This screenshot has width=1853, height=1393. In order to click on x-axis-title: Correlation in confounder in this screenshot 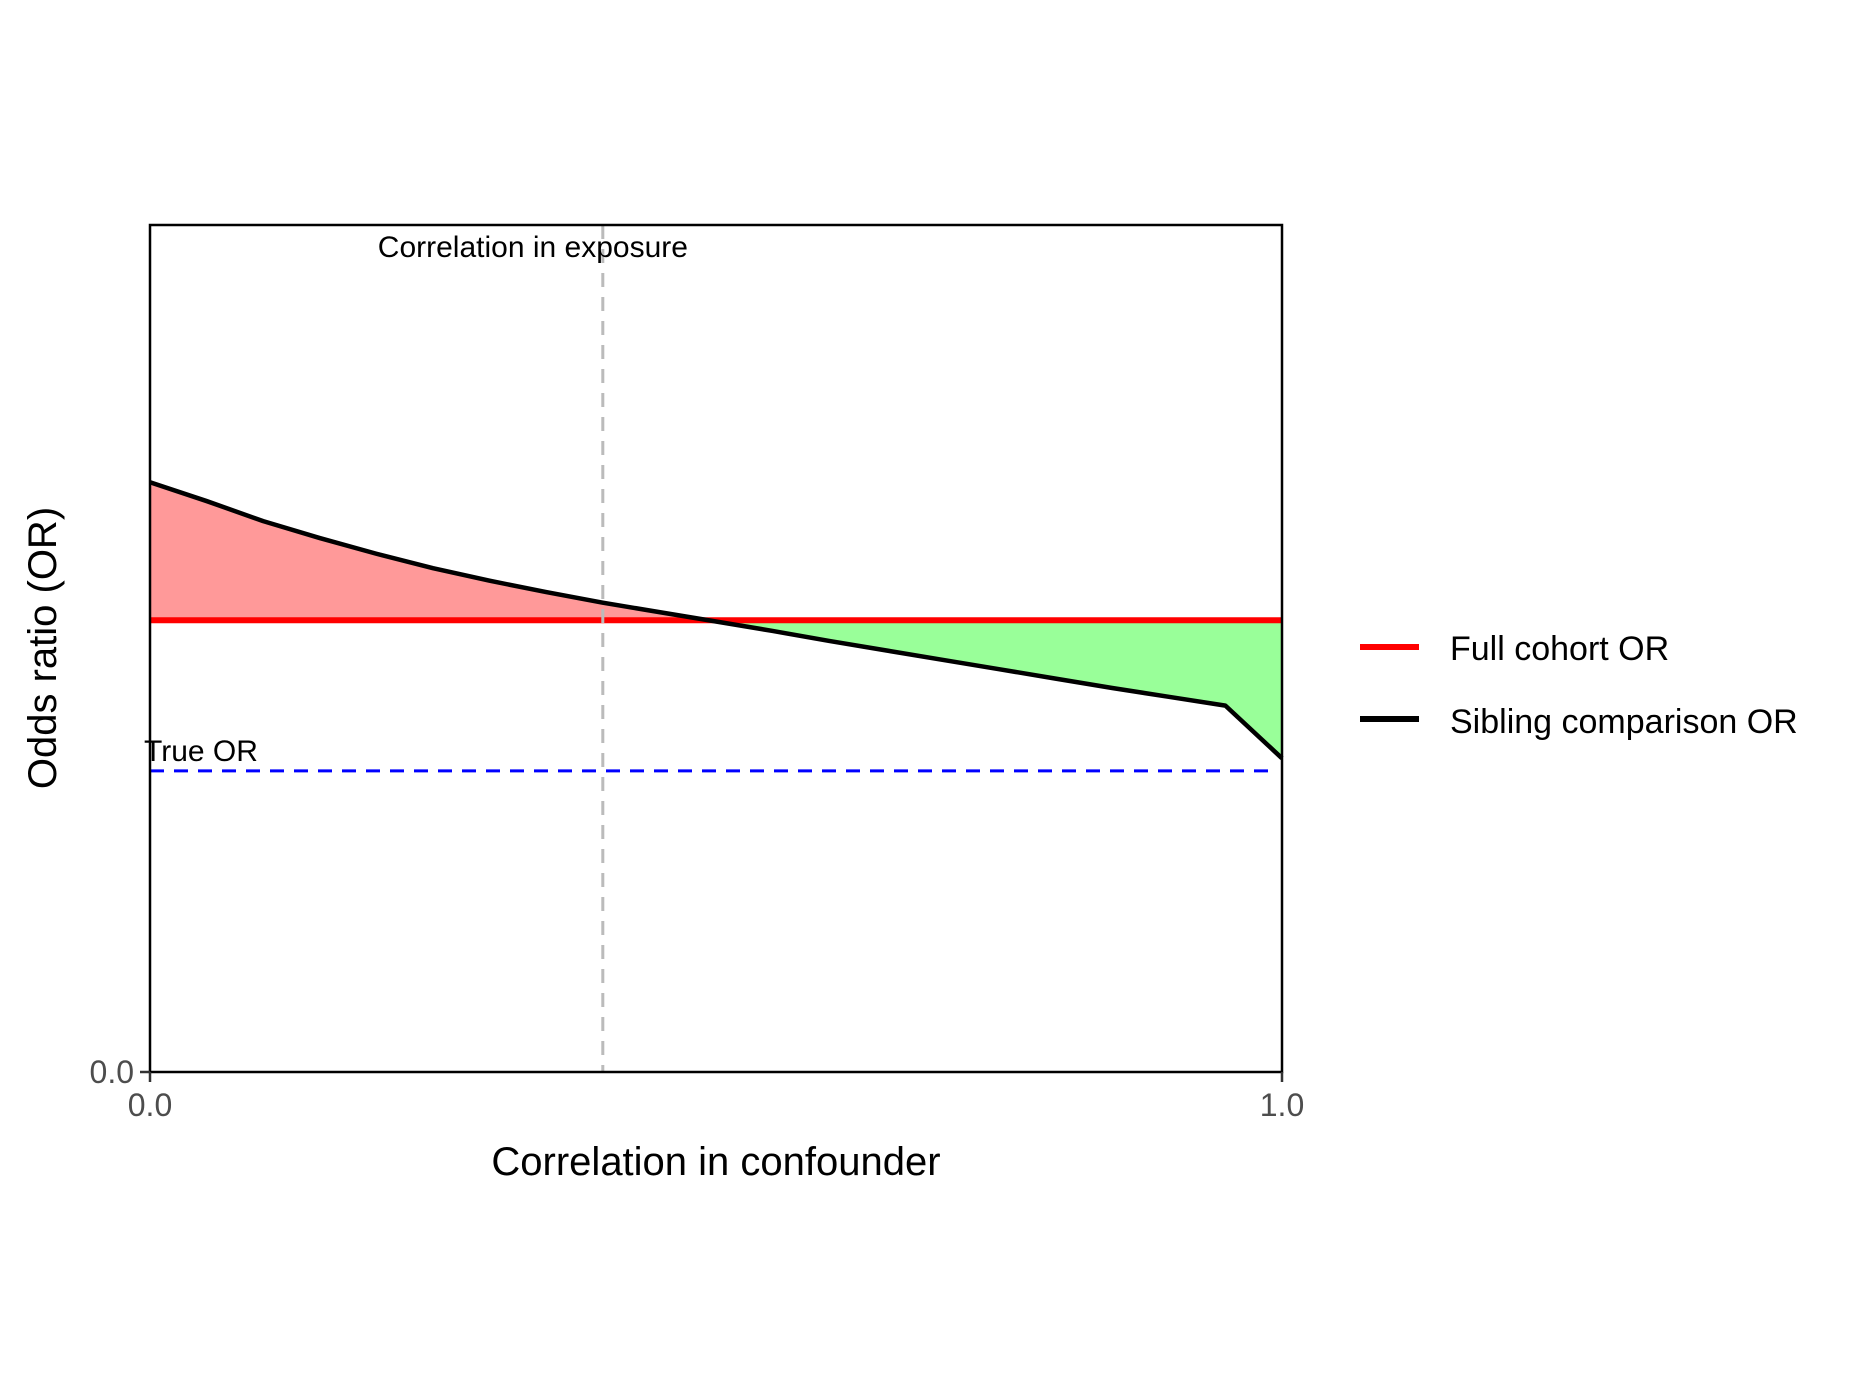, I will do `click(715, 1162)`.